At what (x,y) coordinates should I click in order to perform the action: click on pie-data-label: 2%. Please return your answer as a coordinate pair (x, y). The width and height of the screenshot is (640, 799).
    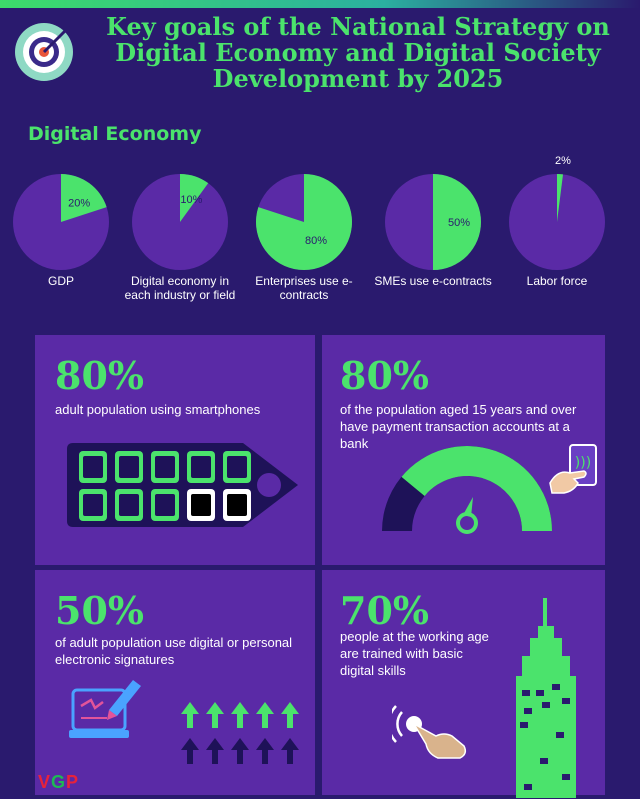
    Looking at the image, I should click on (563, 161).